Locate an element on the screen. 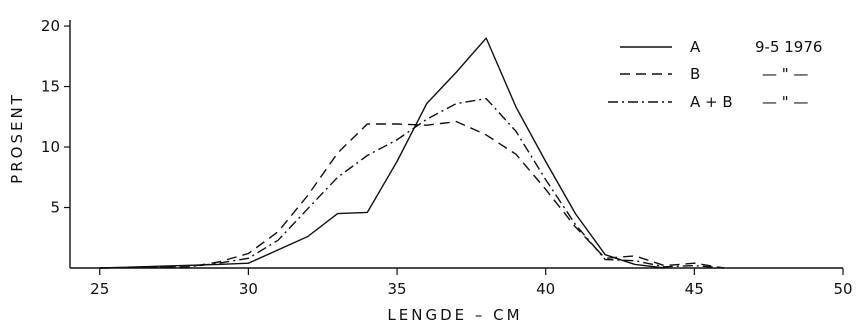 The height and width of the screenshot is (333, 862). legend-label-ab: A + B is located at coordinates (711, 102).